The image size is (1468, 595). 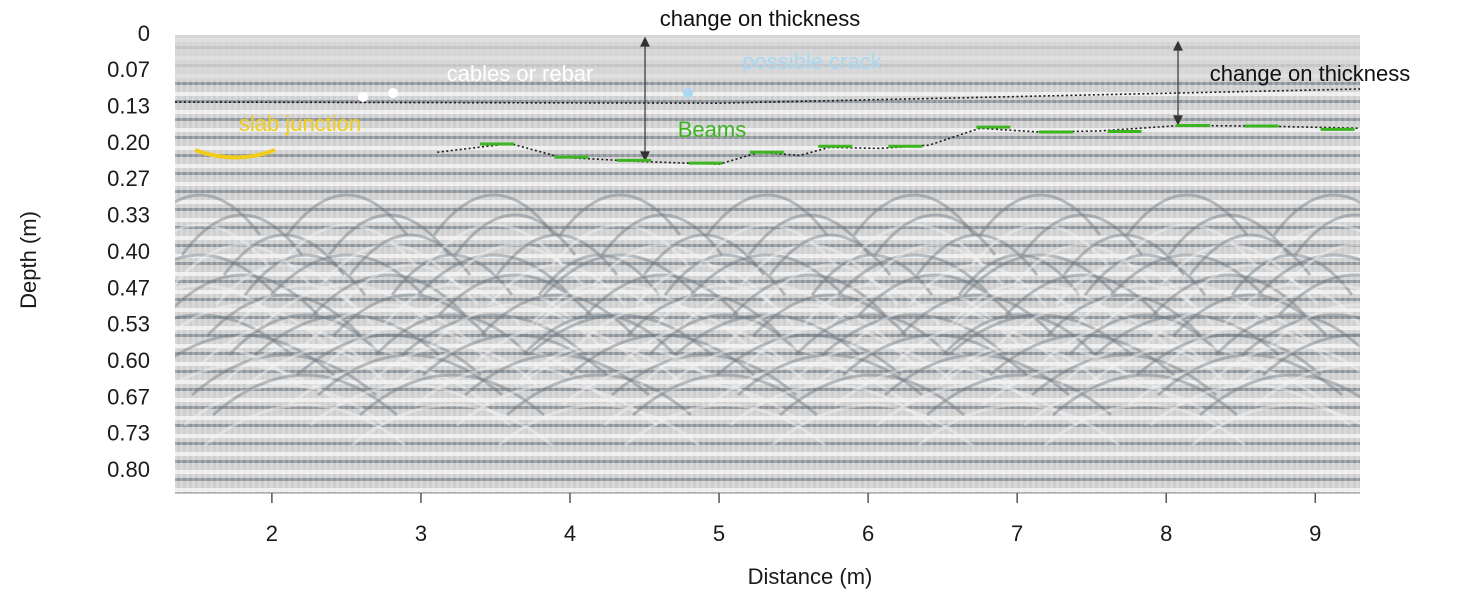 What do you see at coordinates (1315, 533) in the screenshot?
I see `x-tick-label: 9` at bounding box center [1315, 533].